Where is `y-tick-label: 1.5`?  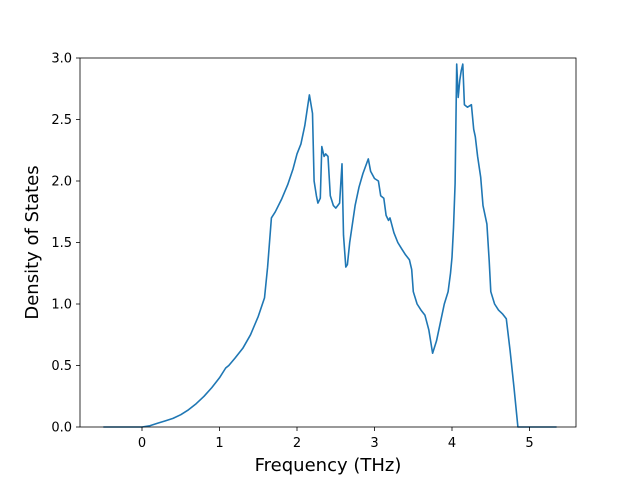 y-tick-label: 1.5 is located at coordinates (61, 243).